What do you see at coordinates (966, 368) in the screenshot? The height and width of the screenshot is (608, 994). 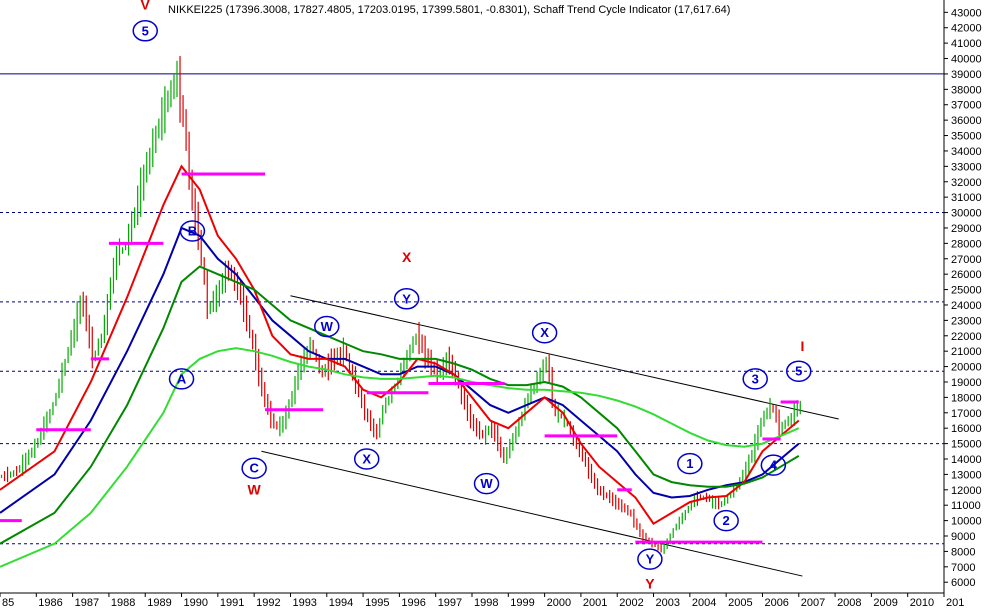 I see `price-tick-label: 20000` at bounding box center [966, 368].